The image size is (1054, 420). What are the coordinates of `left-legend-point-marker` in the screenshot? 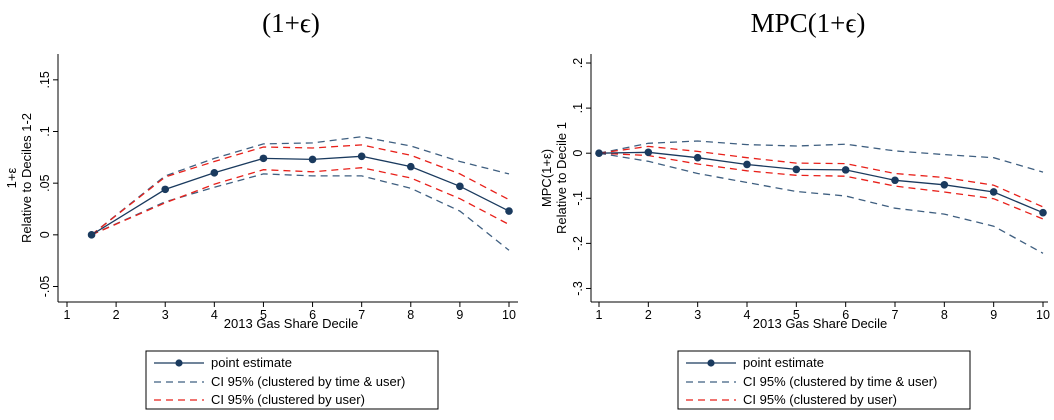 It's located at (179, 363).